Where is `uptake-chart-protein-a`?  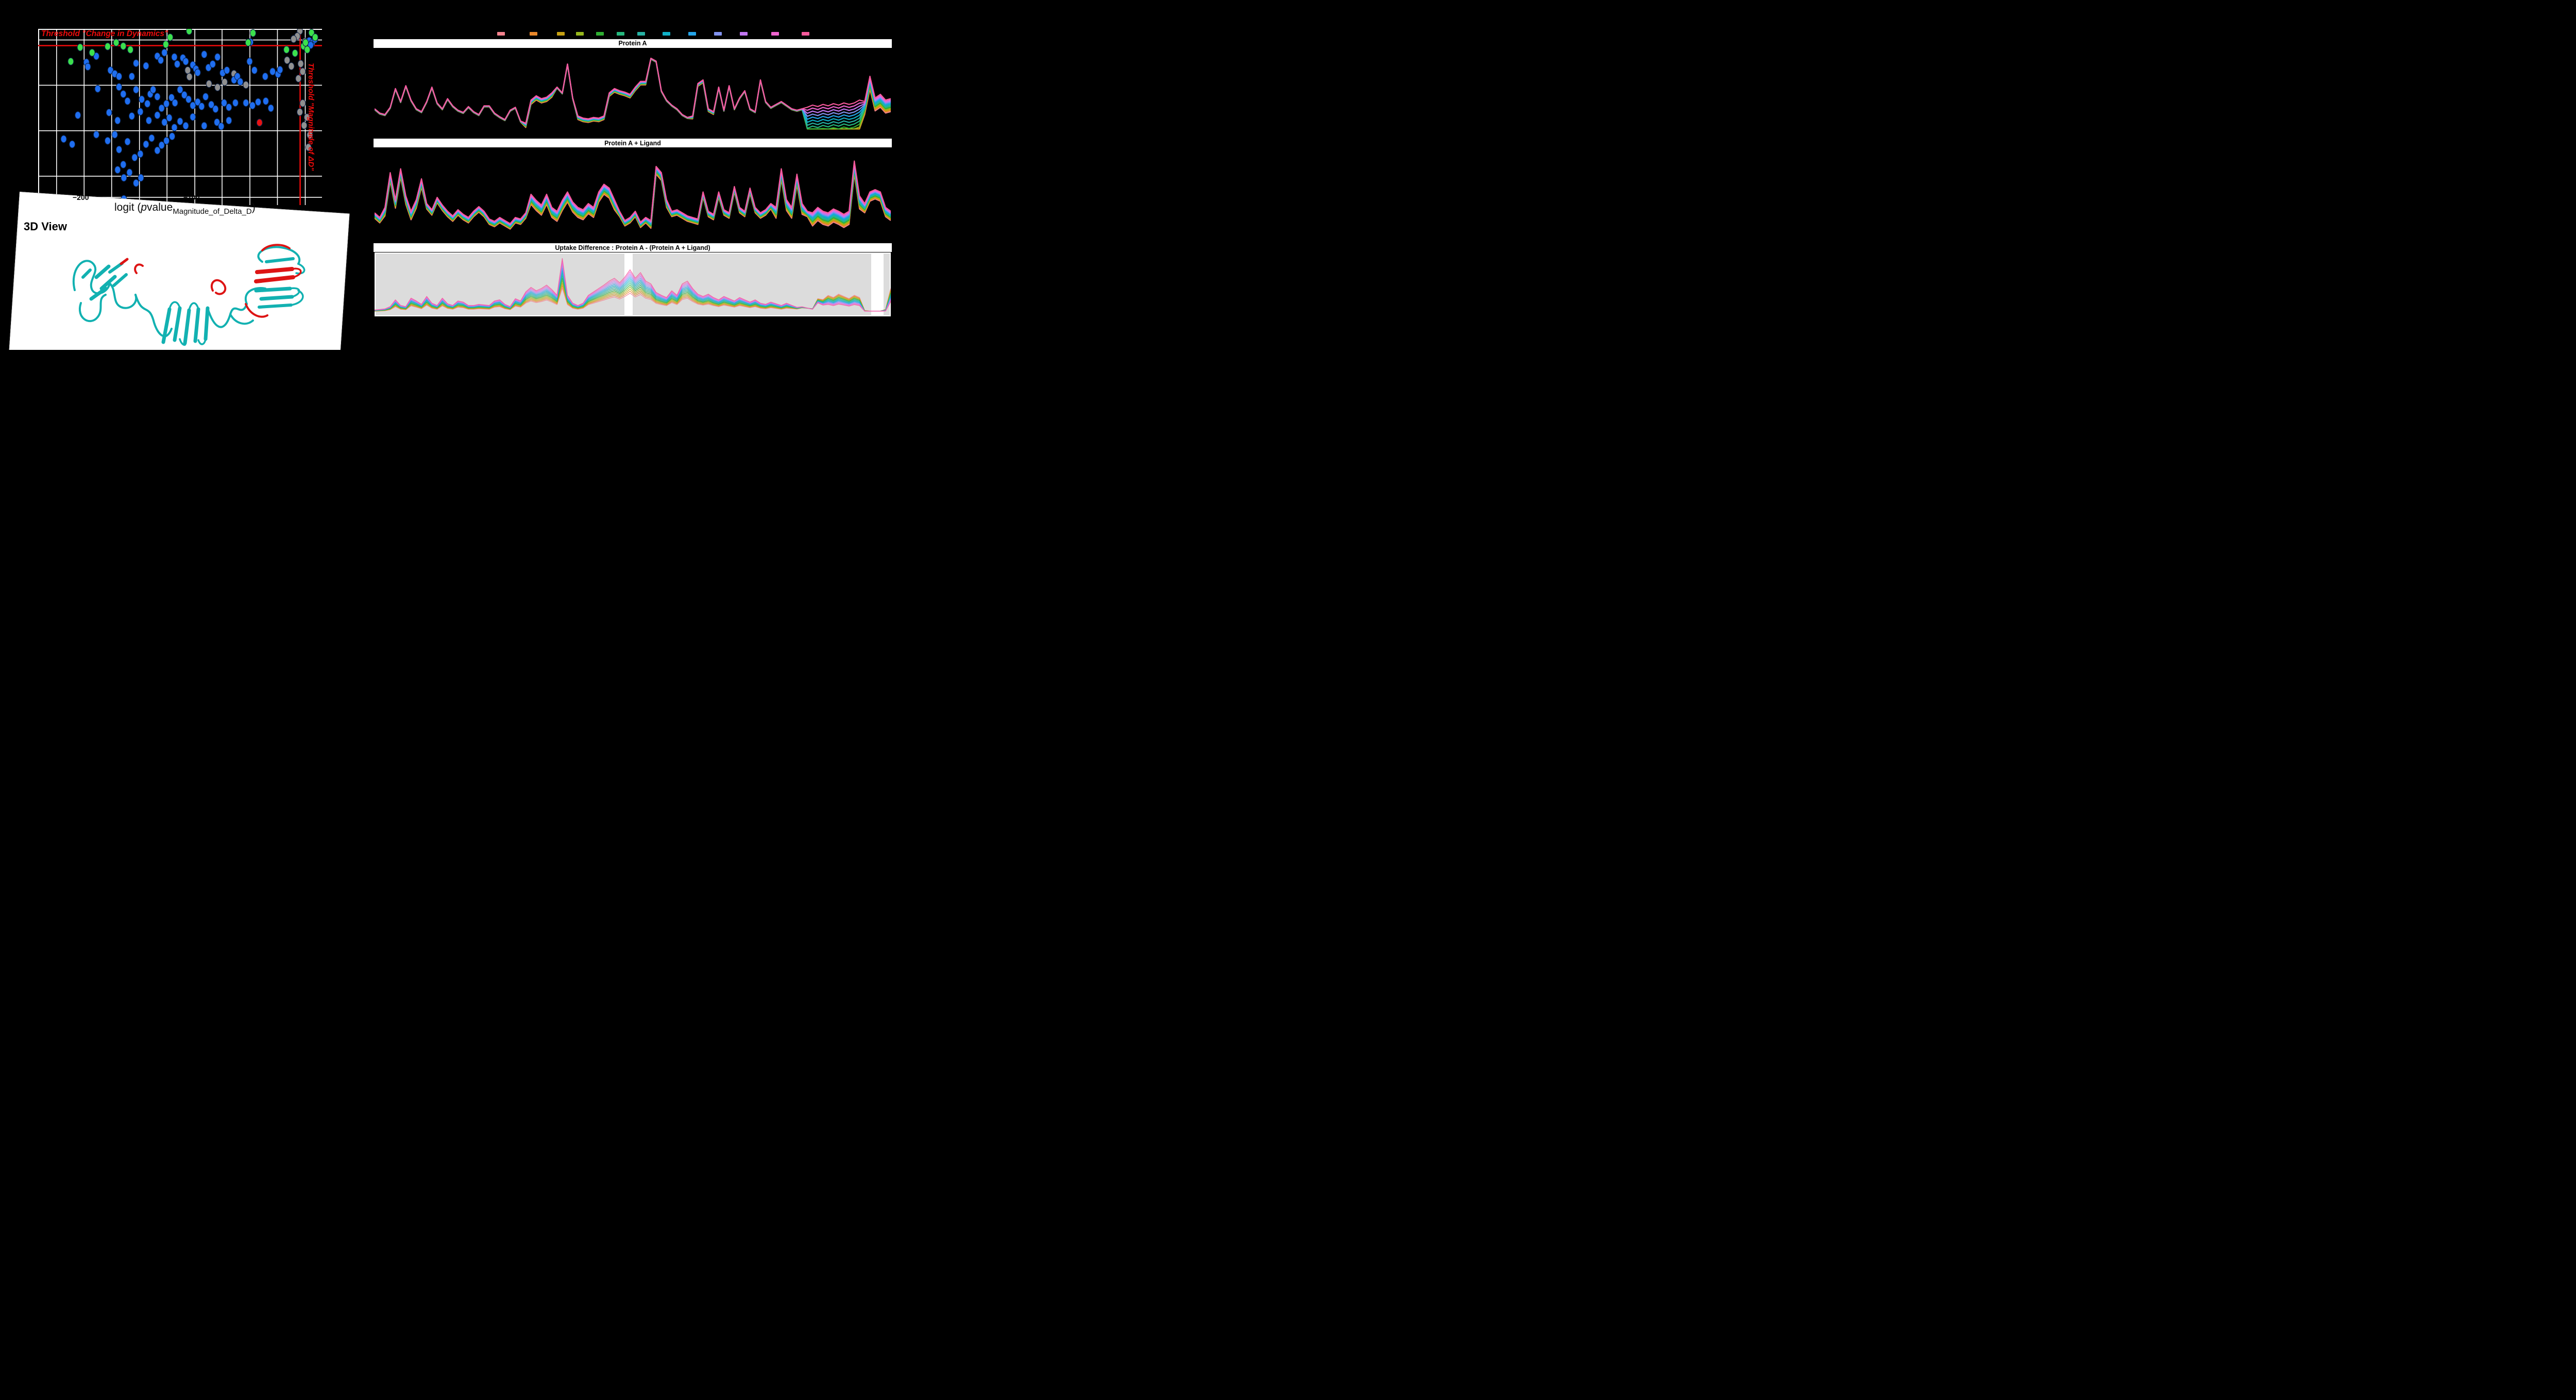
uptake-chart-protein-a is located at coordinates (633, 92).